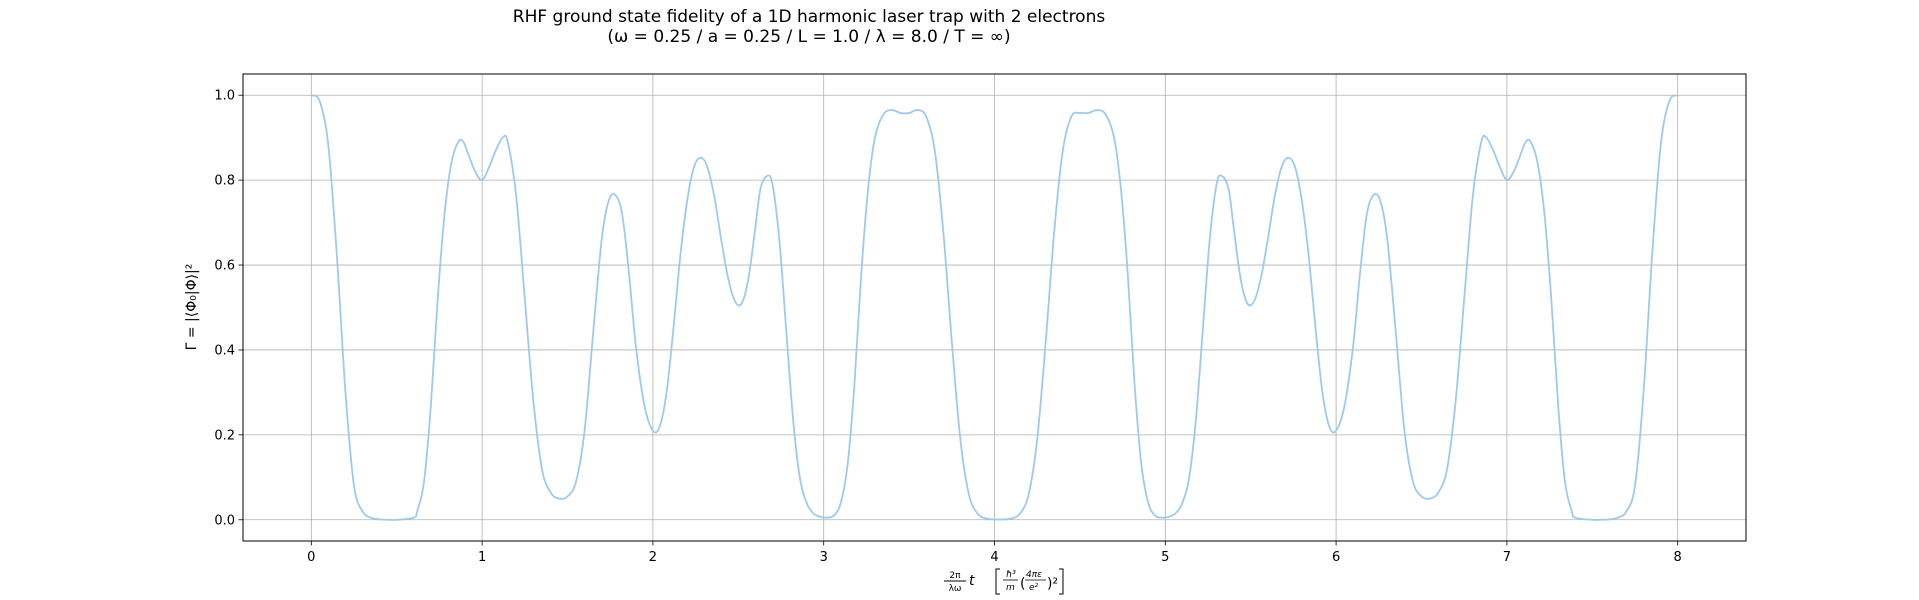 Image resolution: width=1919 pixels, height=600 pixels. I want to click on svg-text: )², so click(1052, 584).